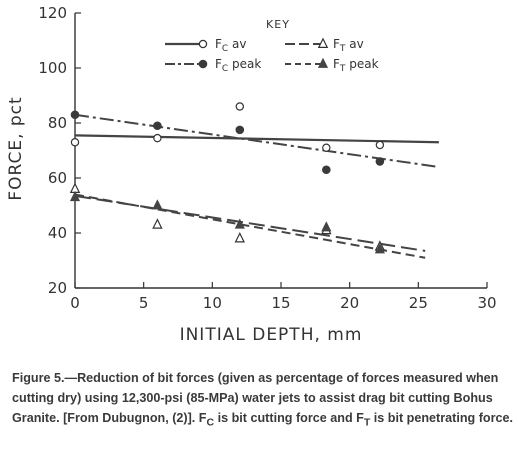  I want to click on x-tick-label: 25, so click(418, 303).